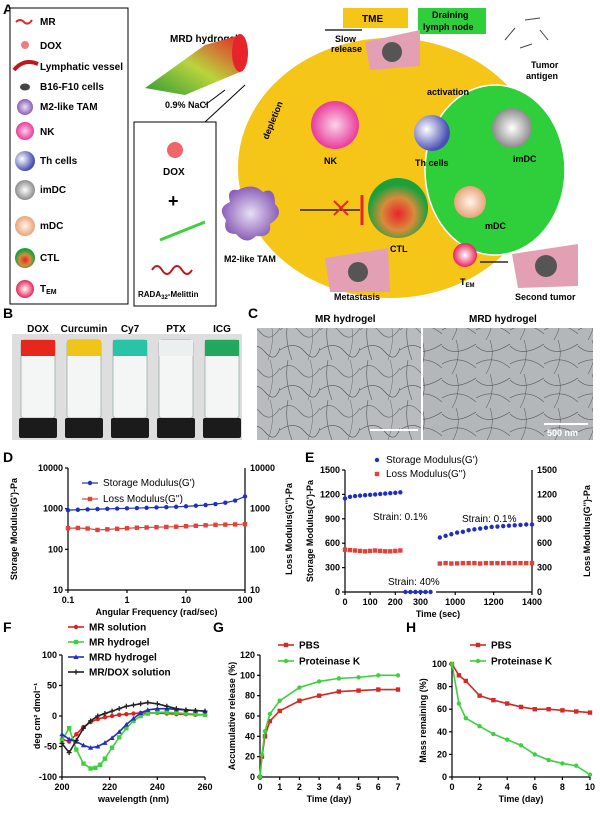 The width and height of the screenshot is (600, 818). I want to click on activation-label: activation, so click(448, 92).